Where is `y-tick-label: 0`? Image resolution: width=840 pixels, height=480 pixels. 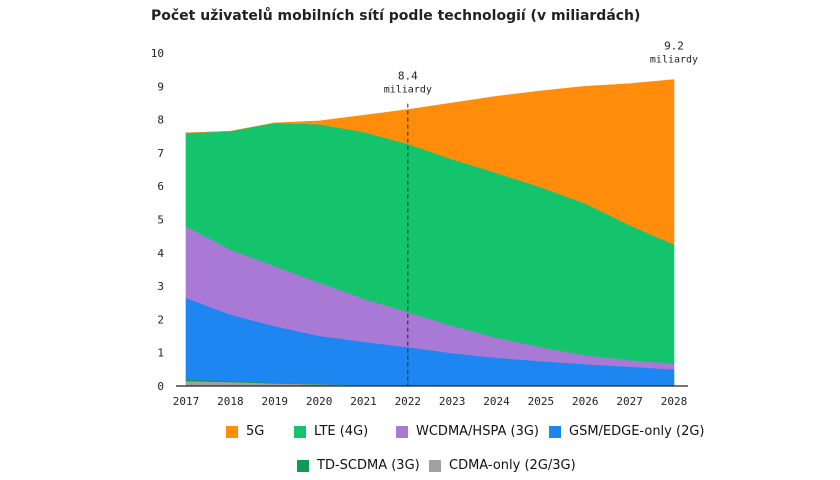
y-tick-label: 0 is located at coordinates (160, 386).